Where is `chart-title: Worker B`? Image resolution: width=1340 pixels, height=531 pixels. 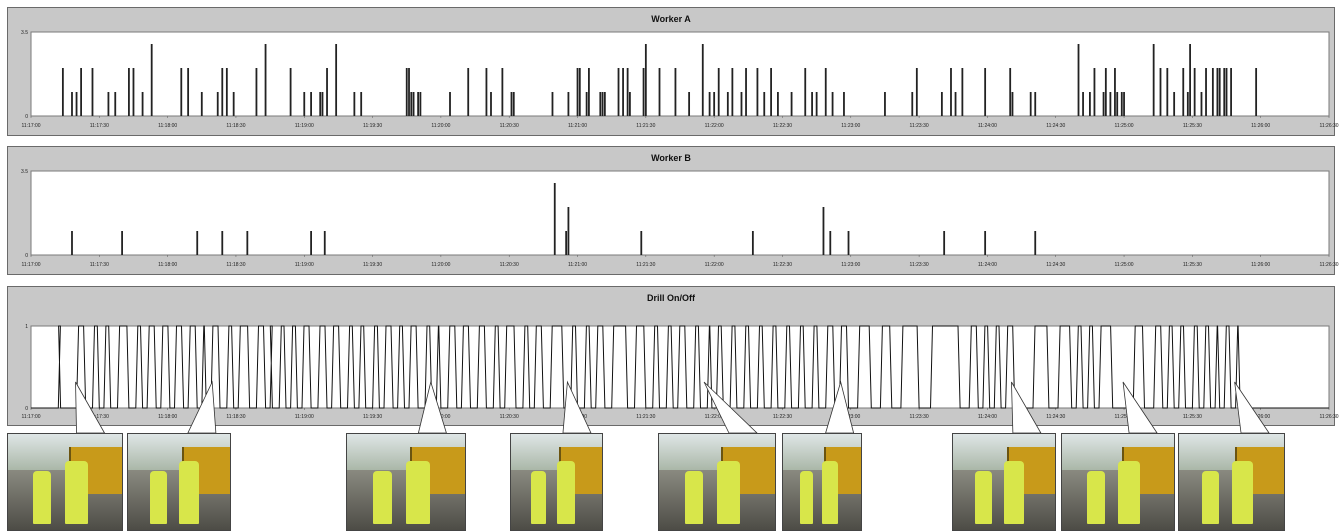
chart-title: Worker B is located at coordinates (671, 158).